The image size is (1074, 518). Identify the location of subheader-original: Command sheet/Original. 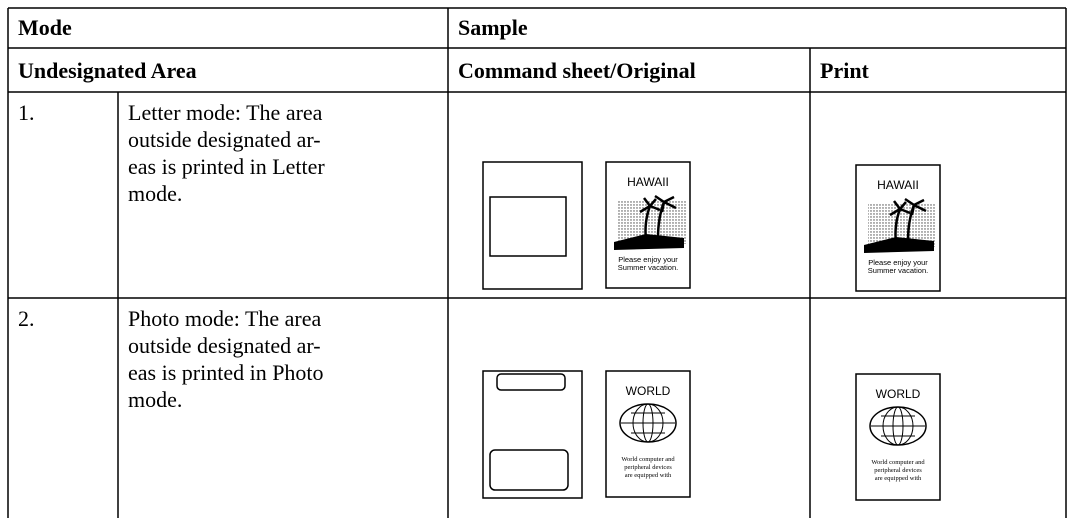
(577, 70).